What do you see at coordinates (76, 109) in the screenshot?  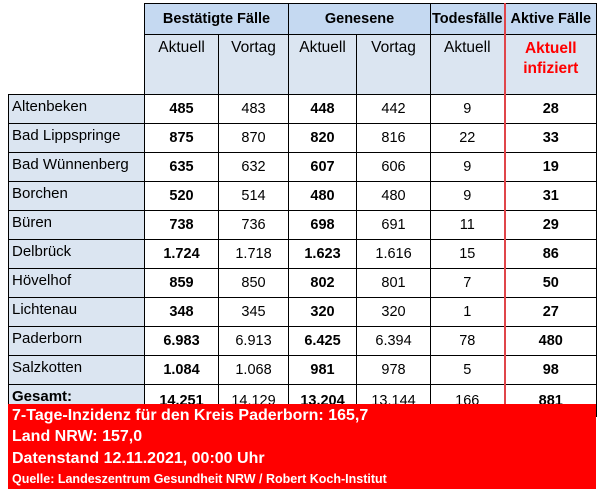 I see `row-municipality: Altenbeken` at bounding box center [76, 109].